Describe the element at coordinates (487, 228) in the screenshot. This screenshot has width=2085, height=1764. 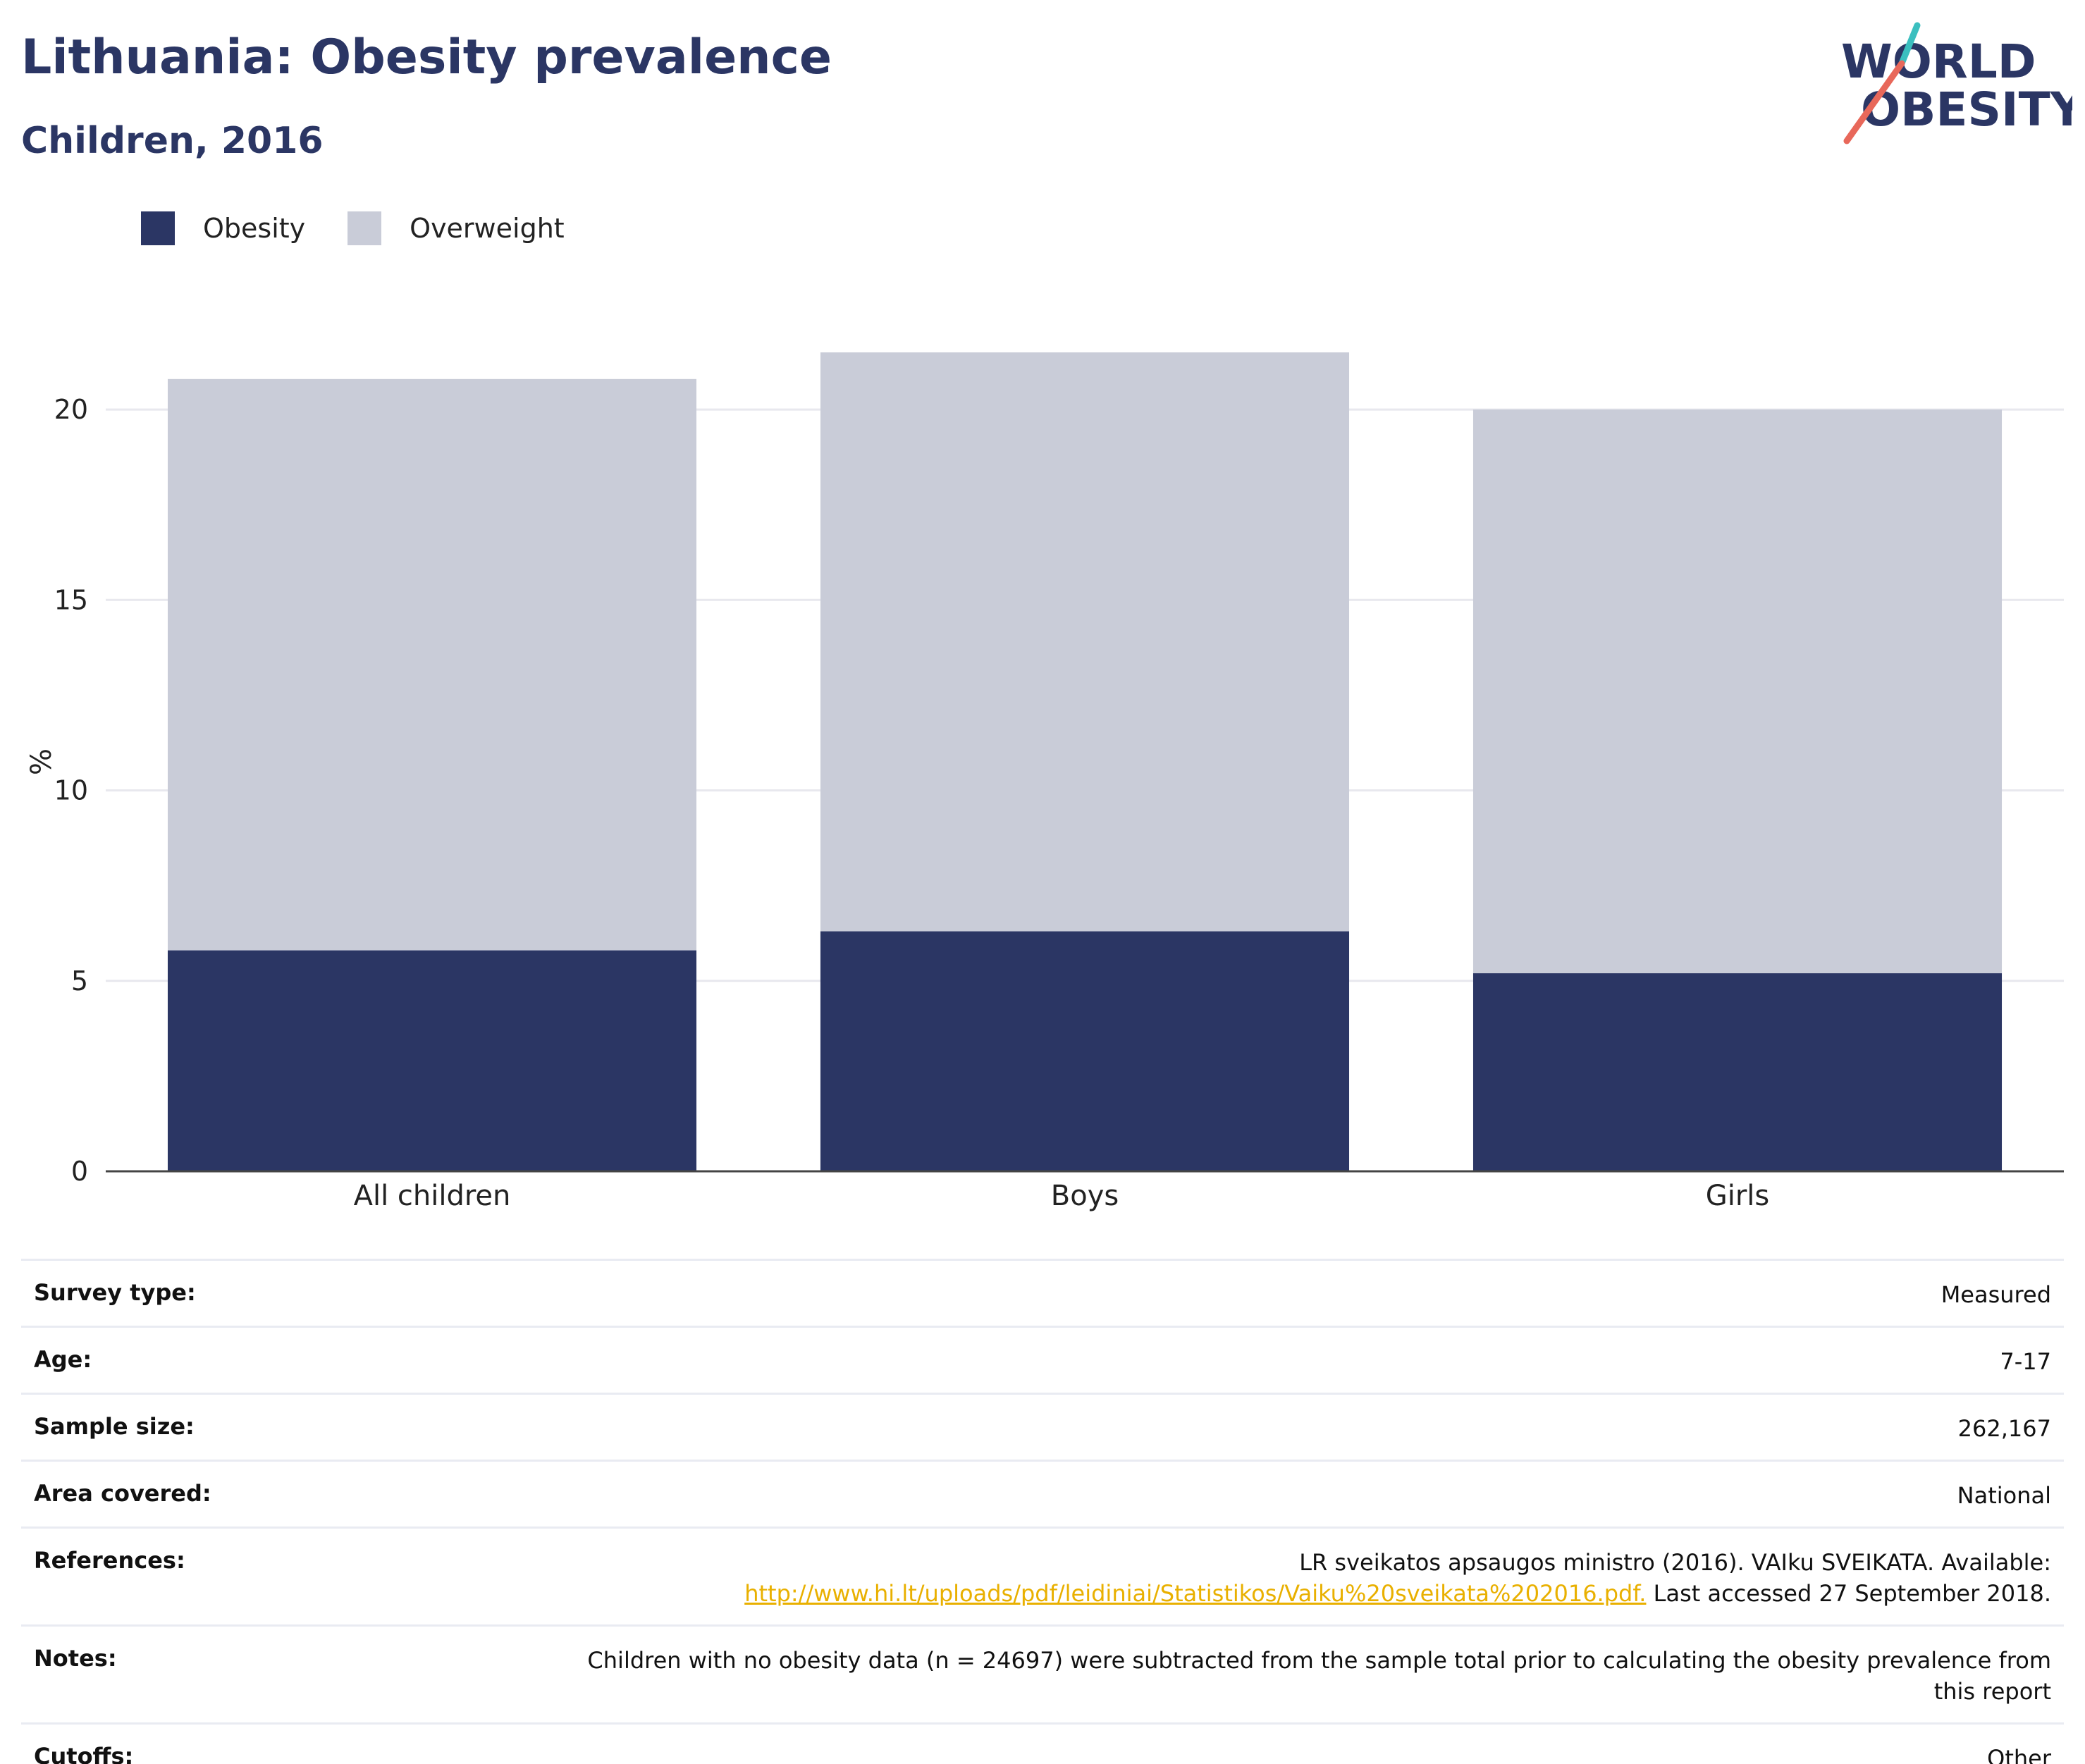
I see `legend-label-overweight: Overweight` at that location.